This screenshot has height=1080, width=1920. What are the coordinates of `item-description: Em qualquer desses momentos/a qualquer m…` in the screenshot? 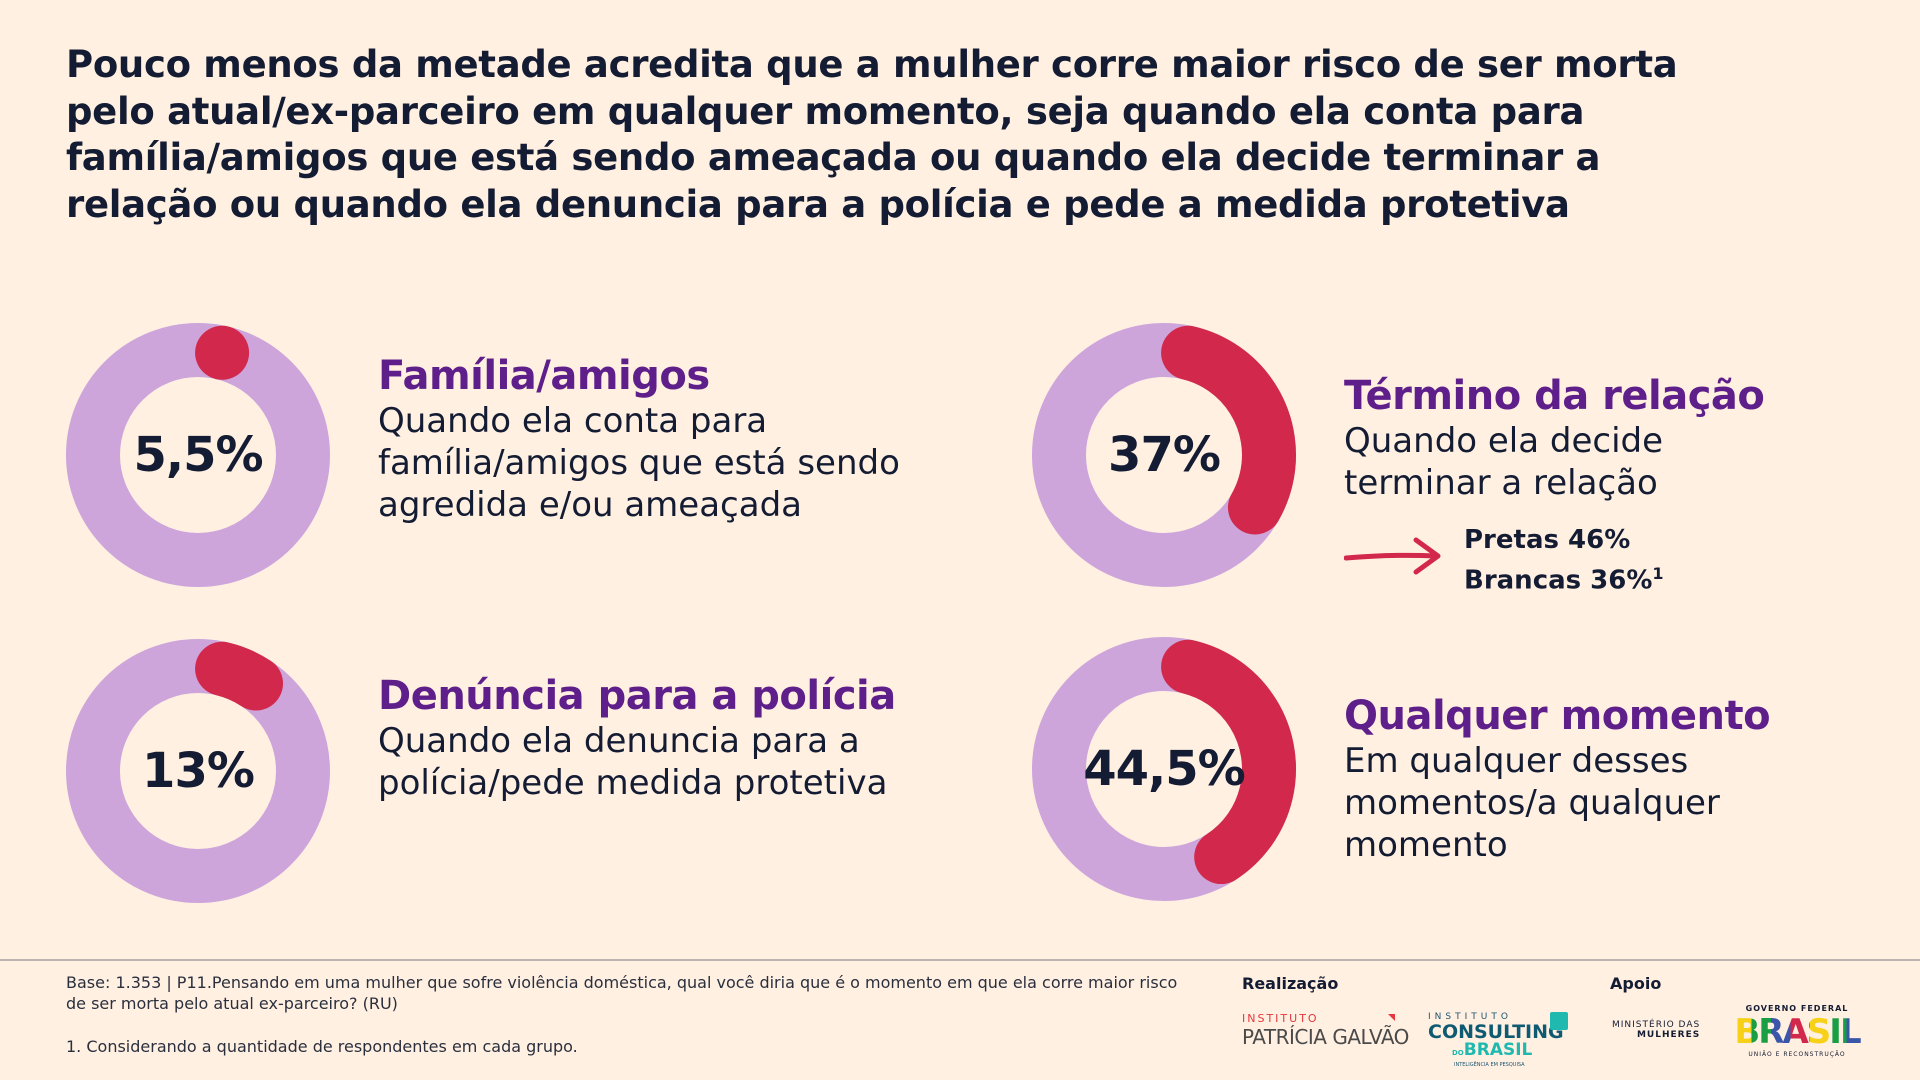 It's located at (1532, 803).